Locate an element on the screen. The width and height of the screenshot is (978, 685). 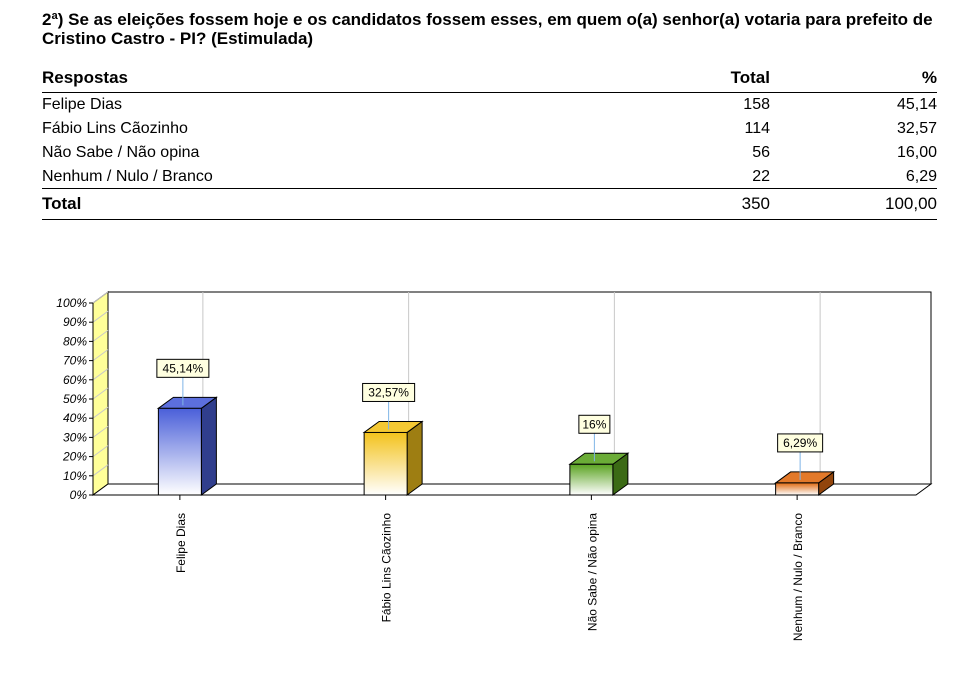
category-label: Não Sabe / Não opina is located at coordinates (592, 572).